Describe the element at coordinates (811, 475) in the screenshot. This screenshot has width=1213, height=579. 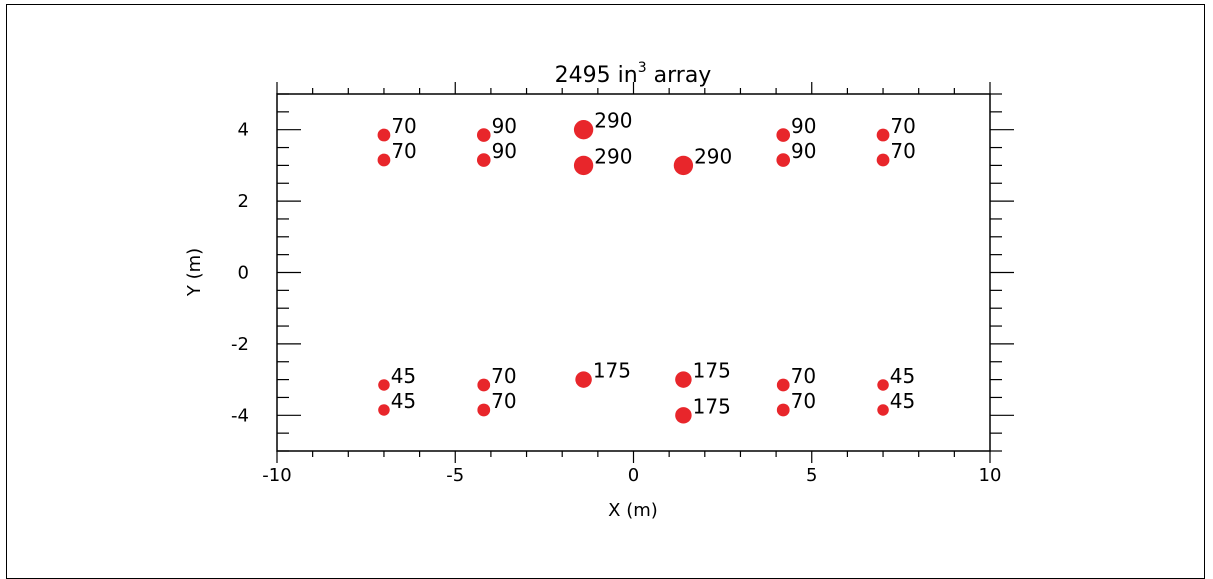
I see `x-tick-label: 5` at that location.